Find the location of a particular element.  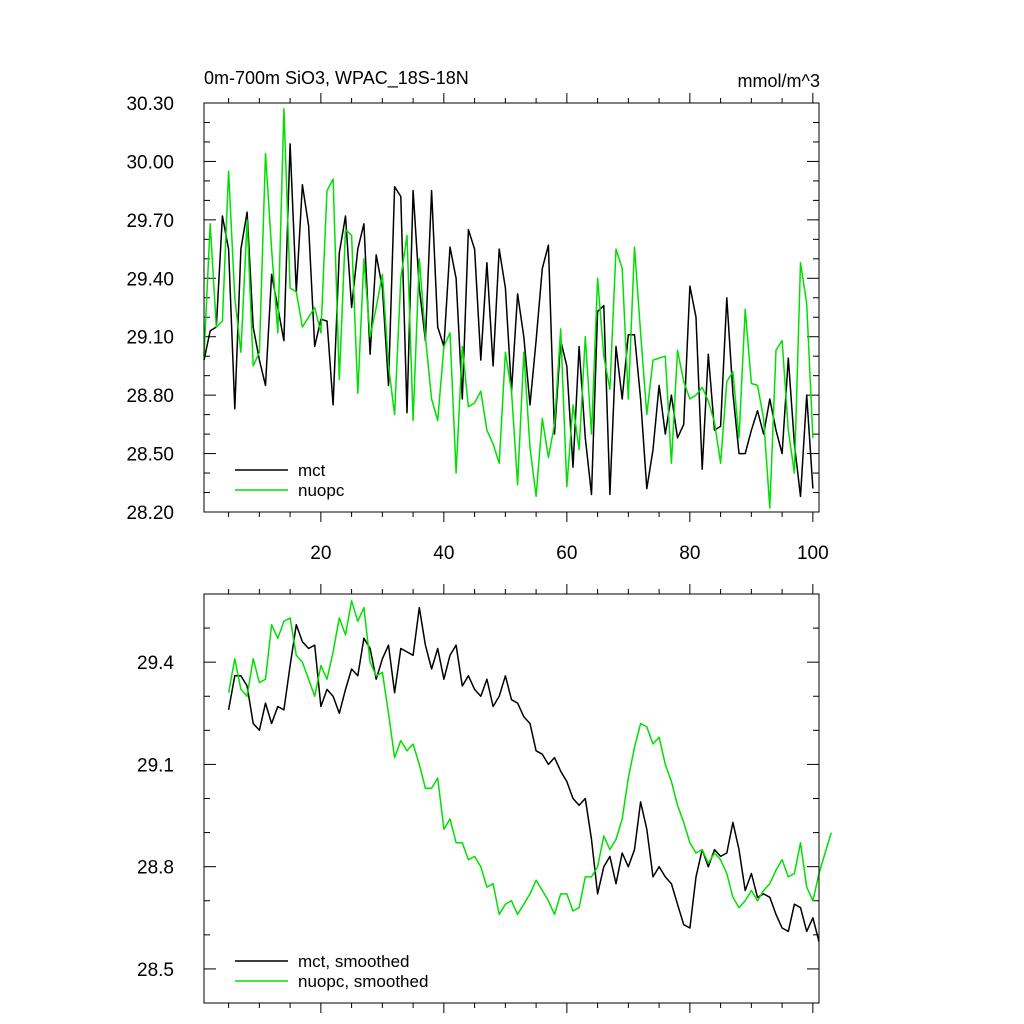

x-tick-label: 60 is located at coordinates (566, 553).